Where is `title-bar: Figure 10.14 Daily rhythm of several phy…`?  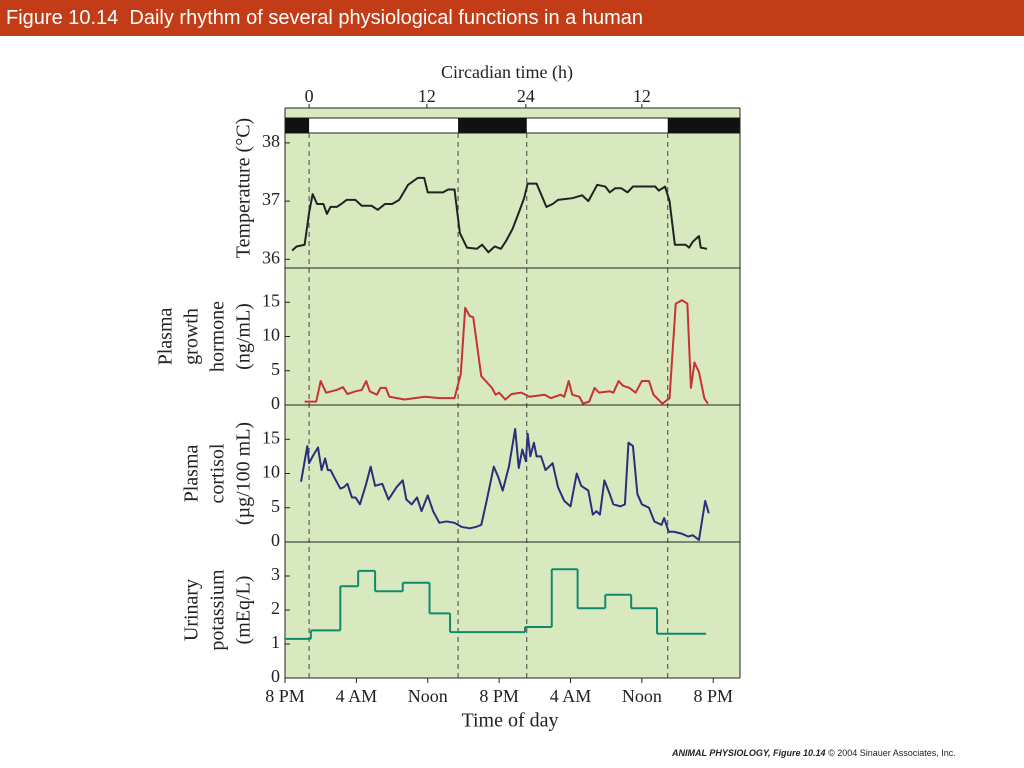 title-bar: Figure 10.14 Daily rhythm of several phy… is located at coordinates (512, 18).